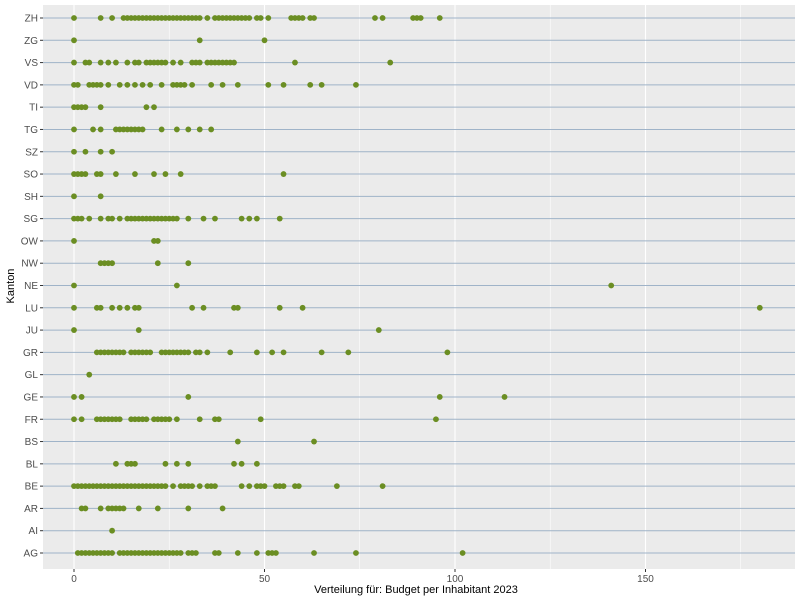  I want to click on x-axis-ticks: 0 50 100 150, so click(362, 577).